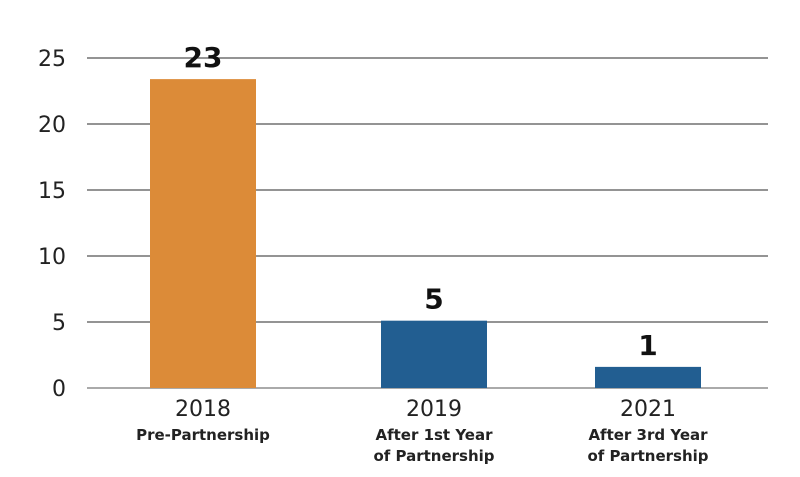  I want to click on x-tick-sublabel: After 3rd Year, so click(648, 435).